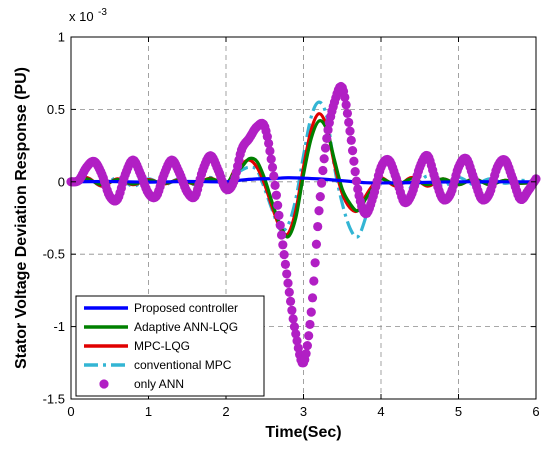 The width and height of the screenshot is (550, 449). I want to click on y-axis-exponent: x 10 -3, so click(88, 15).